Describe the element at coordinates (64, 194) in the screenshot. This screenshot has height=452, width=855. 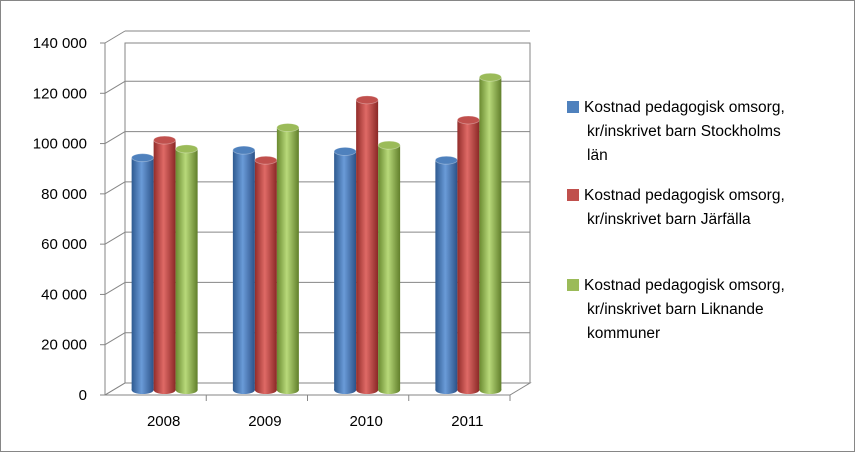
I see `y-tick-label: 80 000` at that location.